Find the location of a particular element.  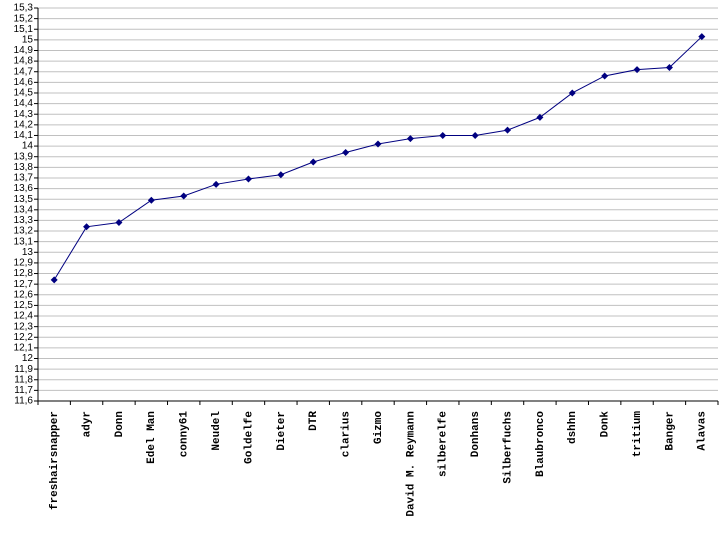

x-tick-label: clarius is located at coordinates (347, 434).